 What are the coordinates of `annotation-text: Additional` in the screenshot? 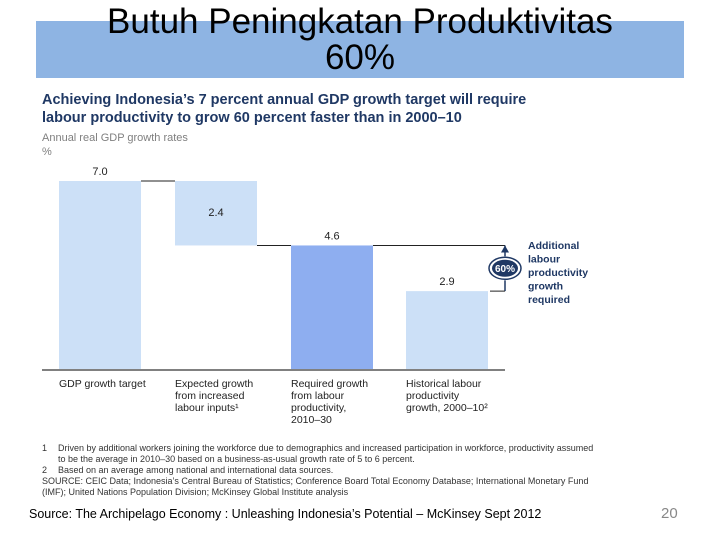 It's located at (553, 246).